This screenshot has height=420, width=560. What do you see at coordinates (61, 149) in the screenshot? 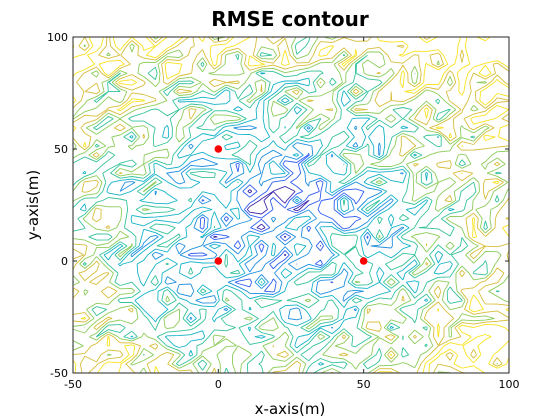
I see `y-tick-label: 50` at bounding box center [61, 149].